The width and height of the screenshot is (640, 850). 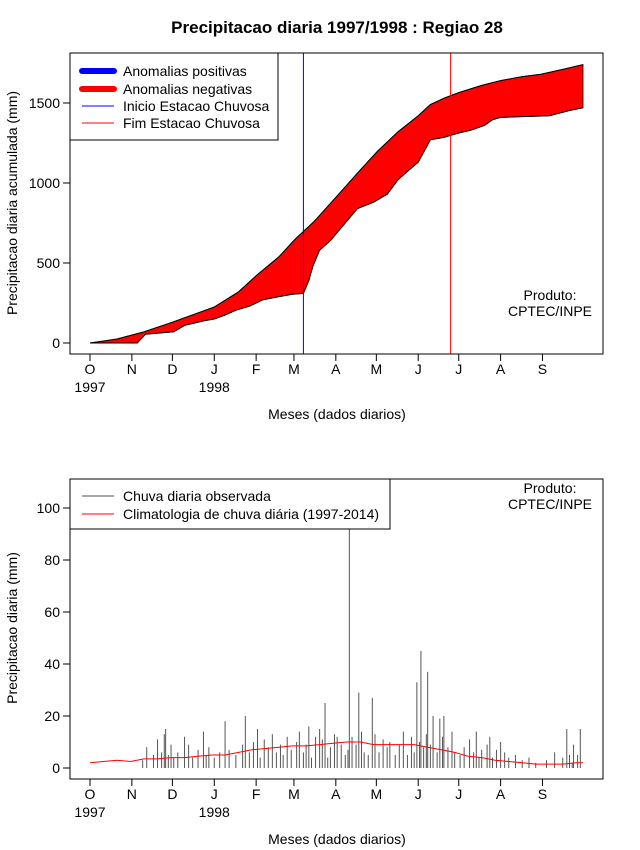 I want to click on bottom-legend-box, so click(x=230, y=504).